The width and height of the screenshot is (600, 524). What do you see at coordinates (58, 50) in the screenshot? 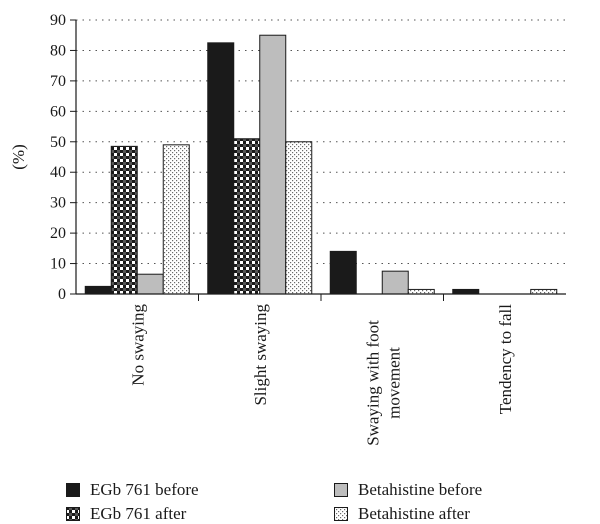
I see `y-tick-label: 80` at bounding box center [58, 50].